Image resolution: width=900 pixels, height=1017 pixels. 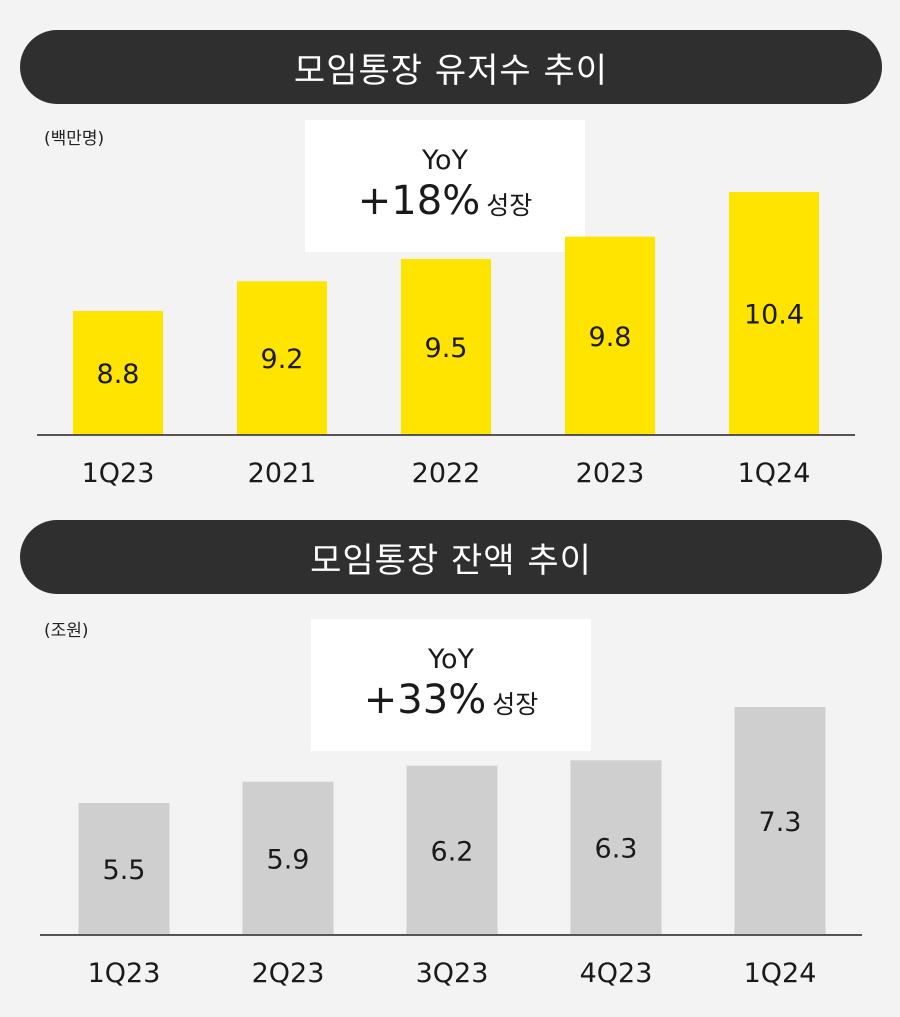 I want to click on balance-bar-value-label-2: 6.2, so click(x=452, y=851).